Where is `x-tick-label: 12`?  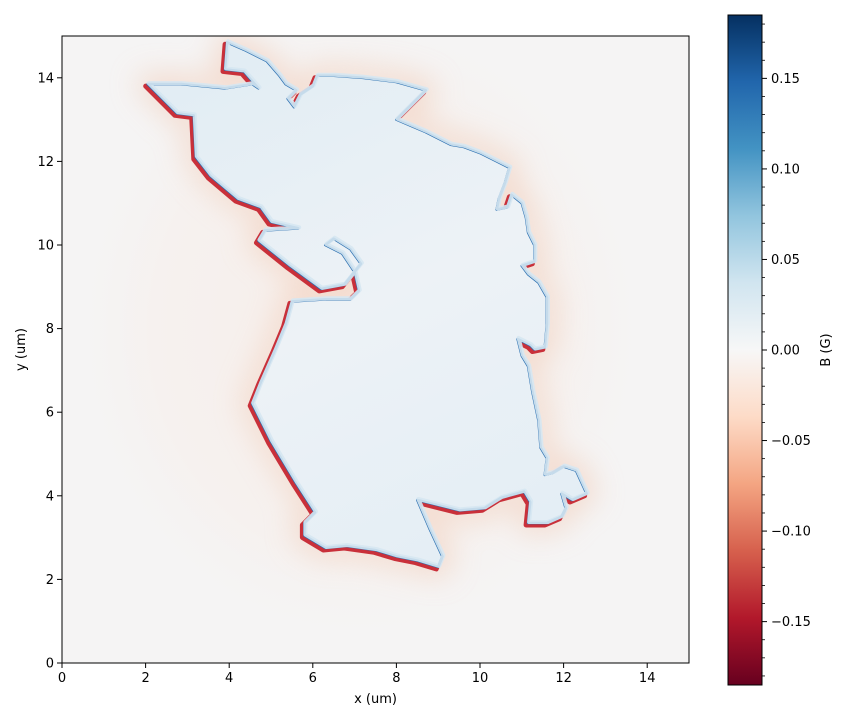
x-tick-label: 12 is located at coordinates (563, 678).